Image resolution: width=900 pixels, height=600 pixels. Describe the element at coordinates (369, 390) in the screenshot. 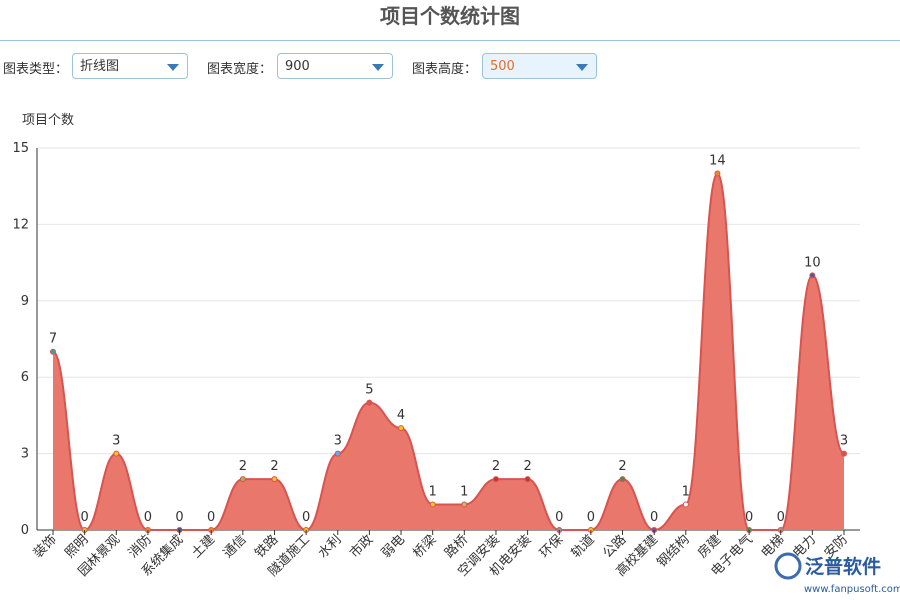

I see `value-label: 5` at that location.